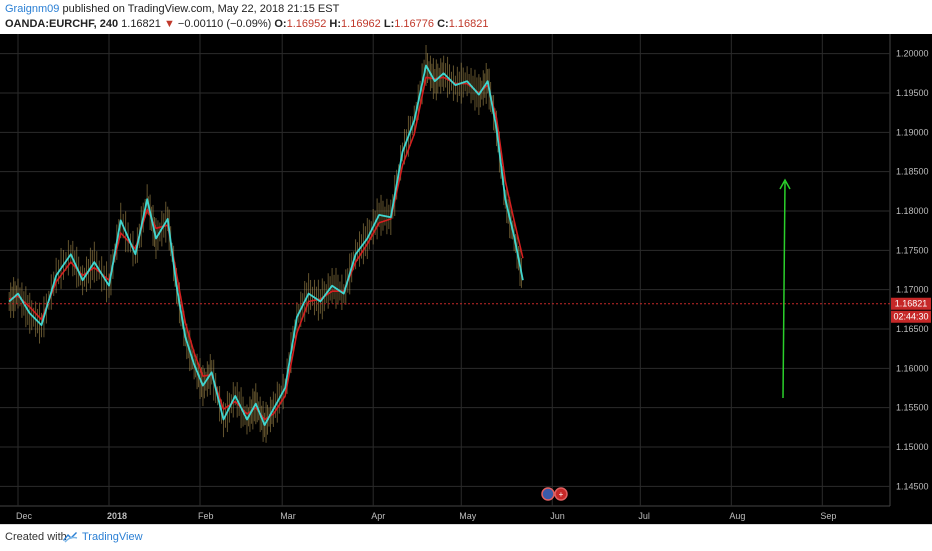 This screenshot has width=932, height=551. I want to click on x-tick-label: Mar, so click(288, 516).